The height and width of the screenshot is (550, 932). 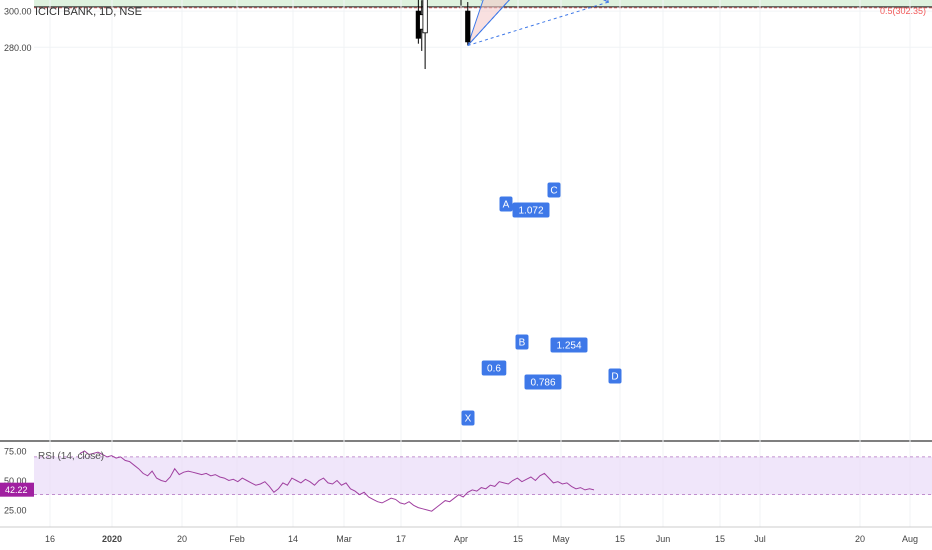 I want to click on pattern-label-x-text: X, so click(x=468, y=419).